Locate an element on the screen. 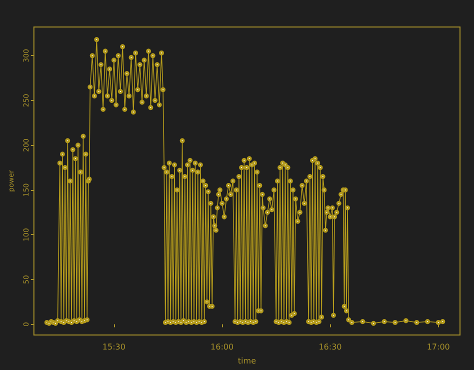  x-tick-label: 16:30 is located at coordinates (330, 347).